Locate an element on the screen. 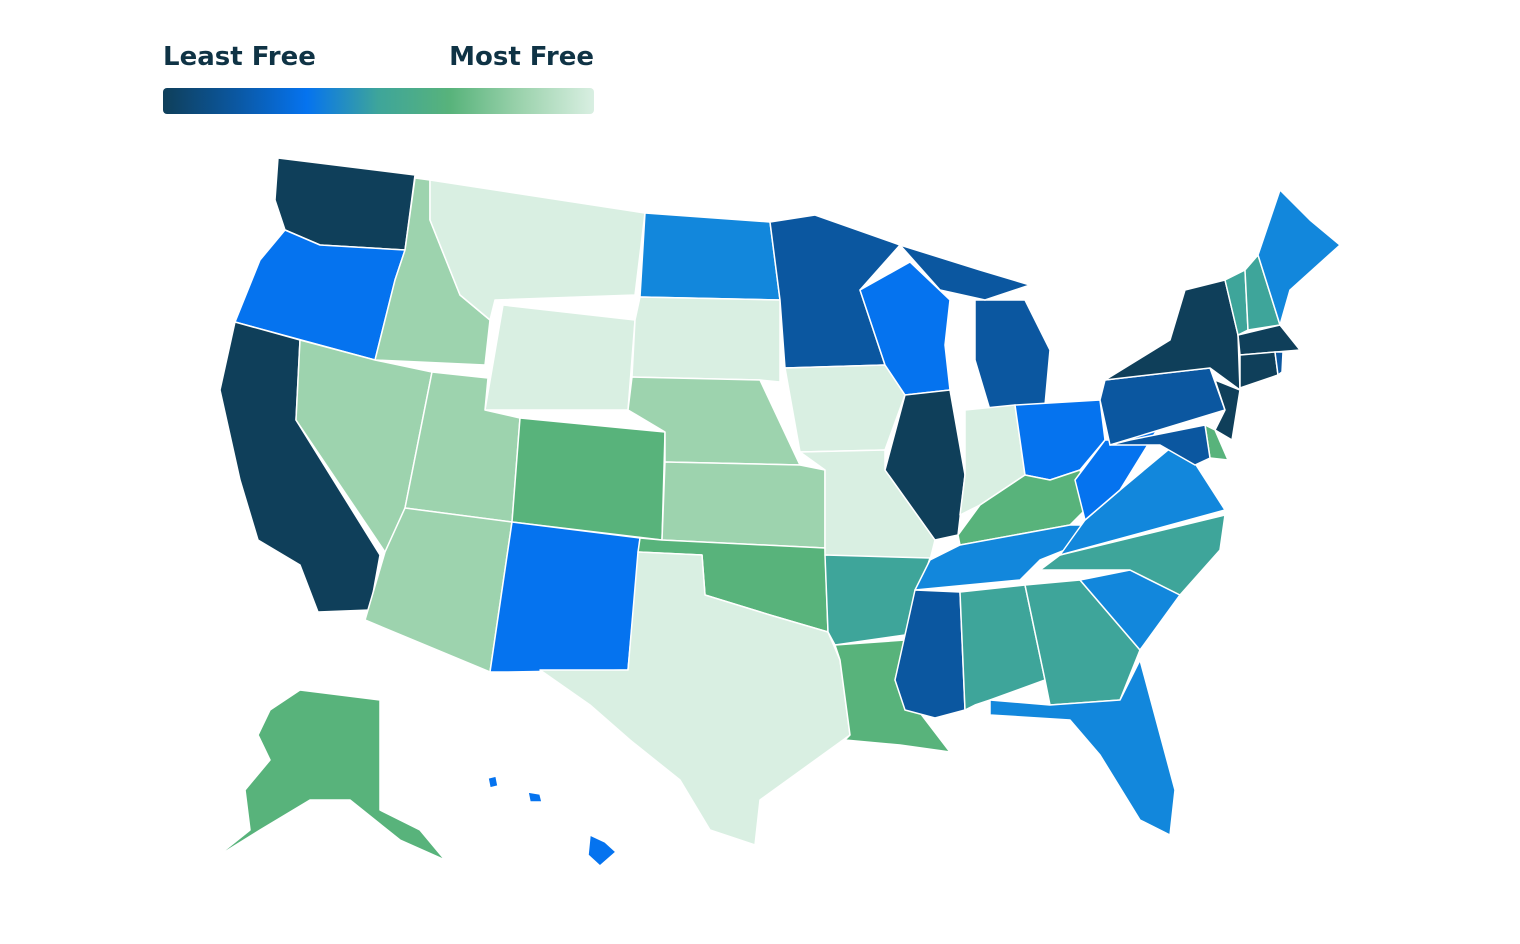 Image resolution: width=1520 pixels, height=944 pixels. legend-min-label: Least Free is located at coordinates (239, 57).